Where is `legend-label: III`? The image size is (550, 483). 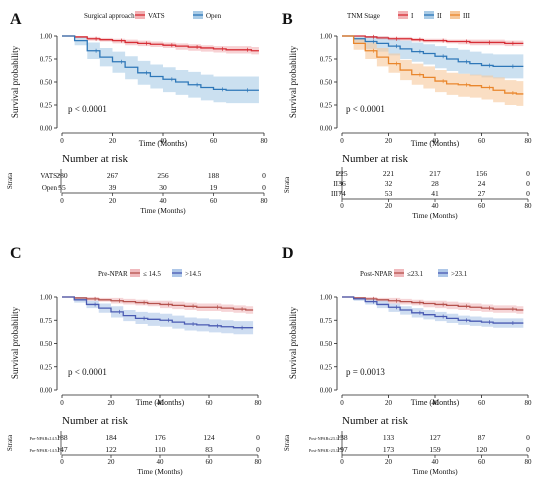
legend-label: III is located at coordinates (467, 16).